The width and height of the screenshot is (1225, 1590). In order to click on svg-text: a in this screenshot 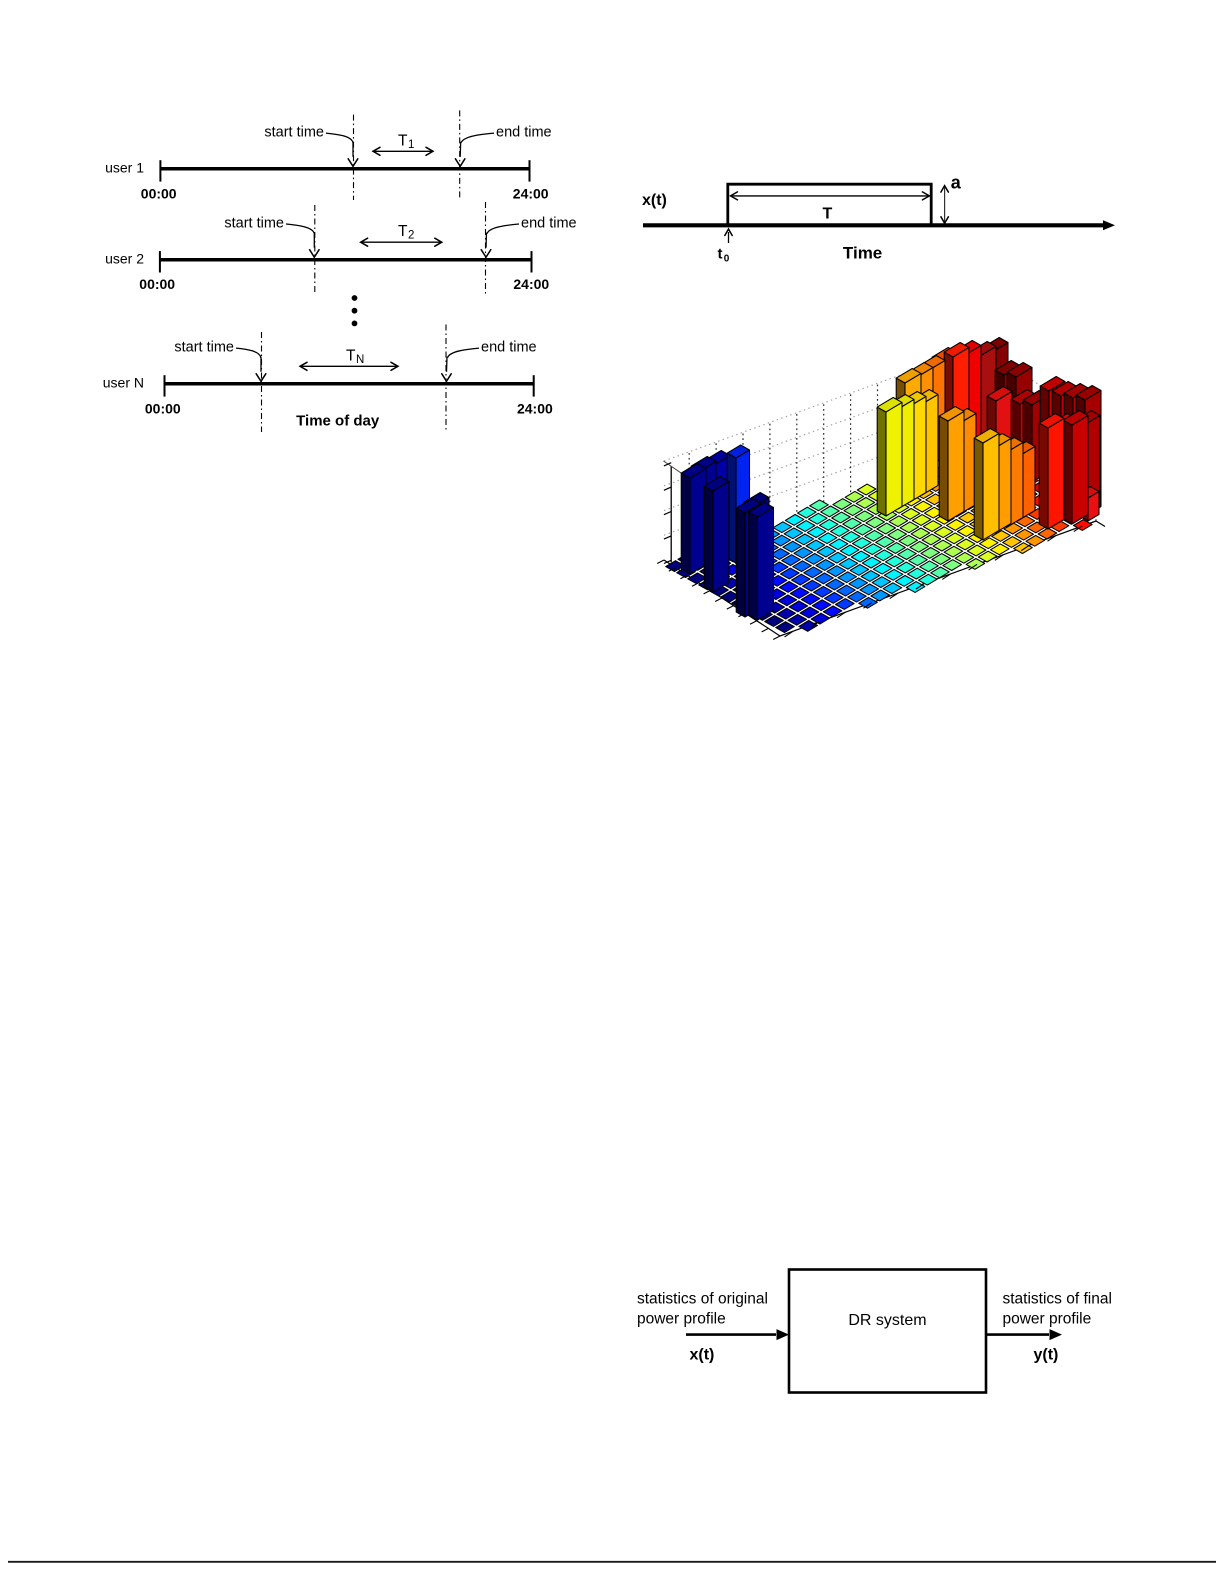, I will do `click(956, 182)`.